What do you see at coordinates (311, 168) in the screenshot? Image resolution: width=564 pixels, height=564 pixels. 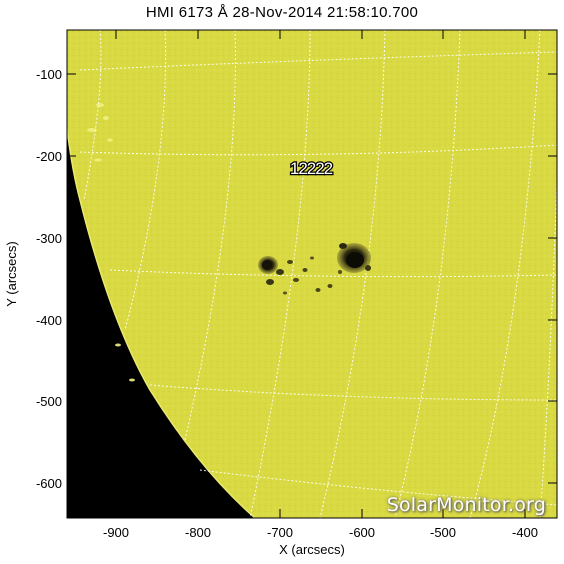 I see `active-region-label: 12222` at bounding box center [311, 168].